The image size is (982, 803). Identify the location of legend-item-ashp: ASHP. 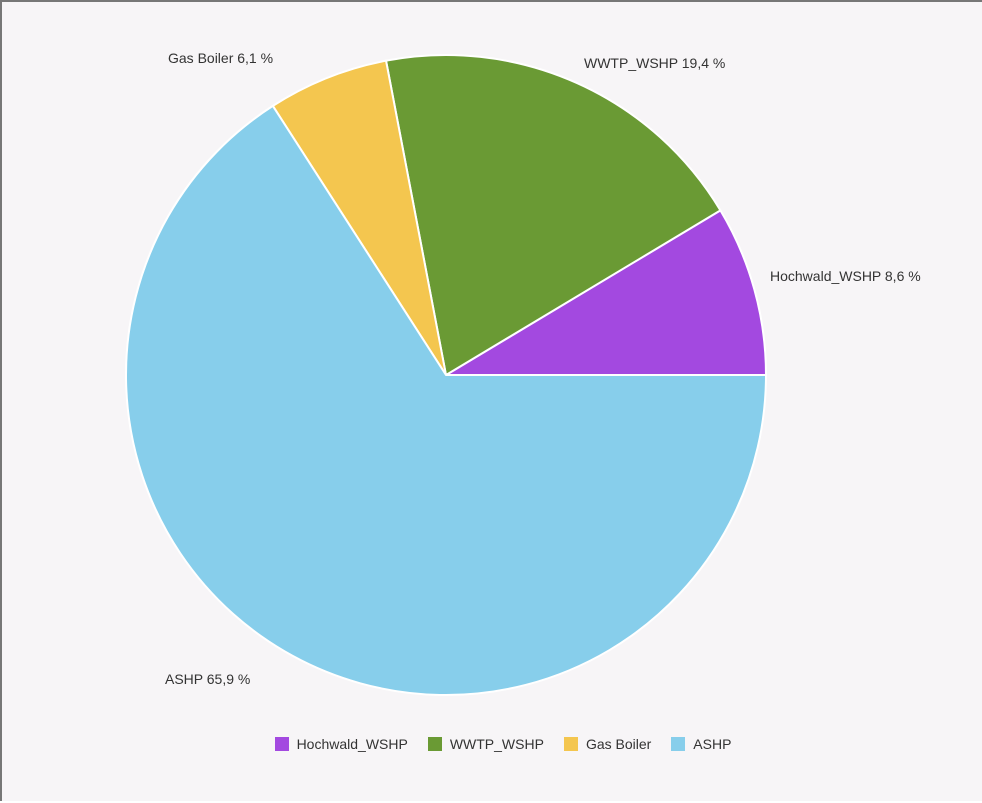
(701, 744).